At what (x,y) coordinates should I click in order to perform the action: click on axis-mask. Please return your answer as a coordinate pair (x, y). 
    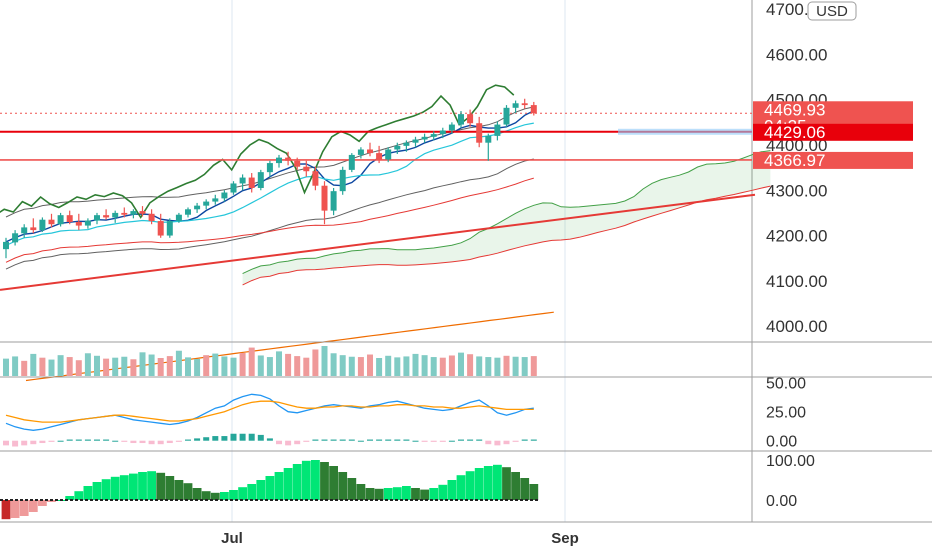
    Looking at the image, I should click on (842, 359).